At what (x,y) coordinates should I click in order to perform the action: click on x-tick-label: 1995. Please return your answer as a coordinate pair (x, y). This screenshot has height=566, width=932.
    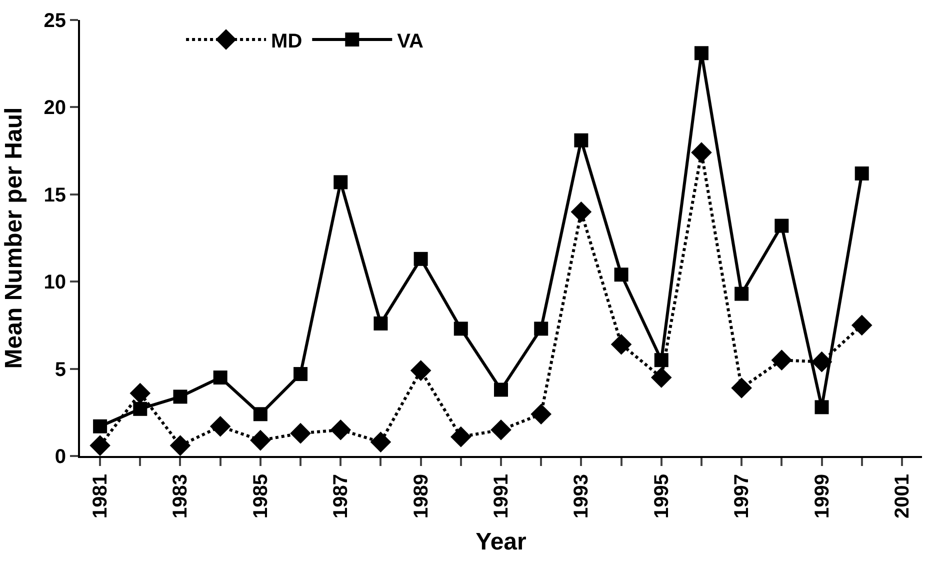
    Looking at the image, I should click on (661, 496).